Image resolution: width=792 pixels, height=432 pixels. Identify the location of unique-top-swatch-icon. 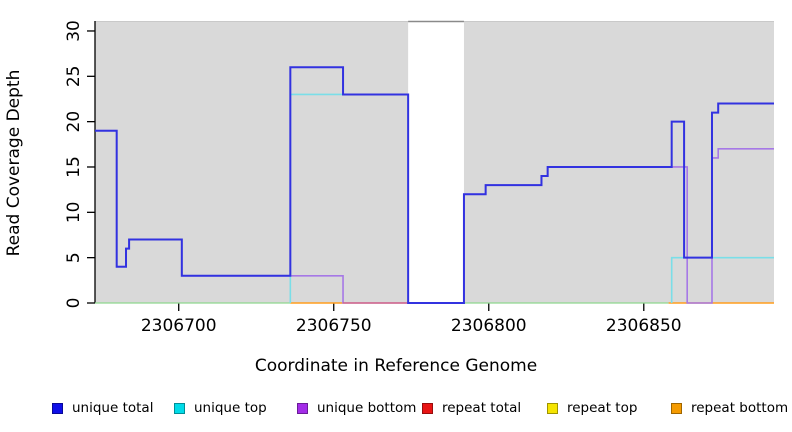
(179, 408).